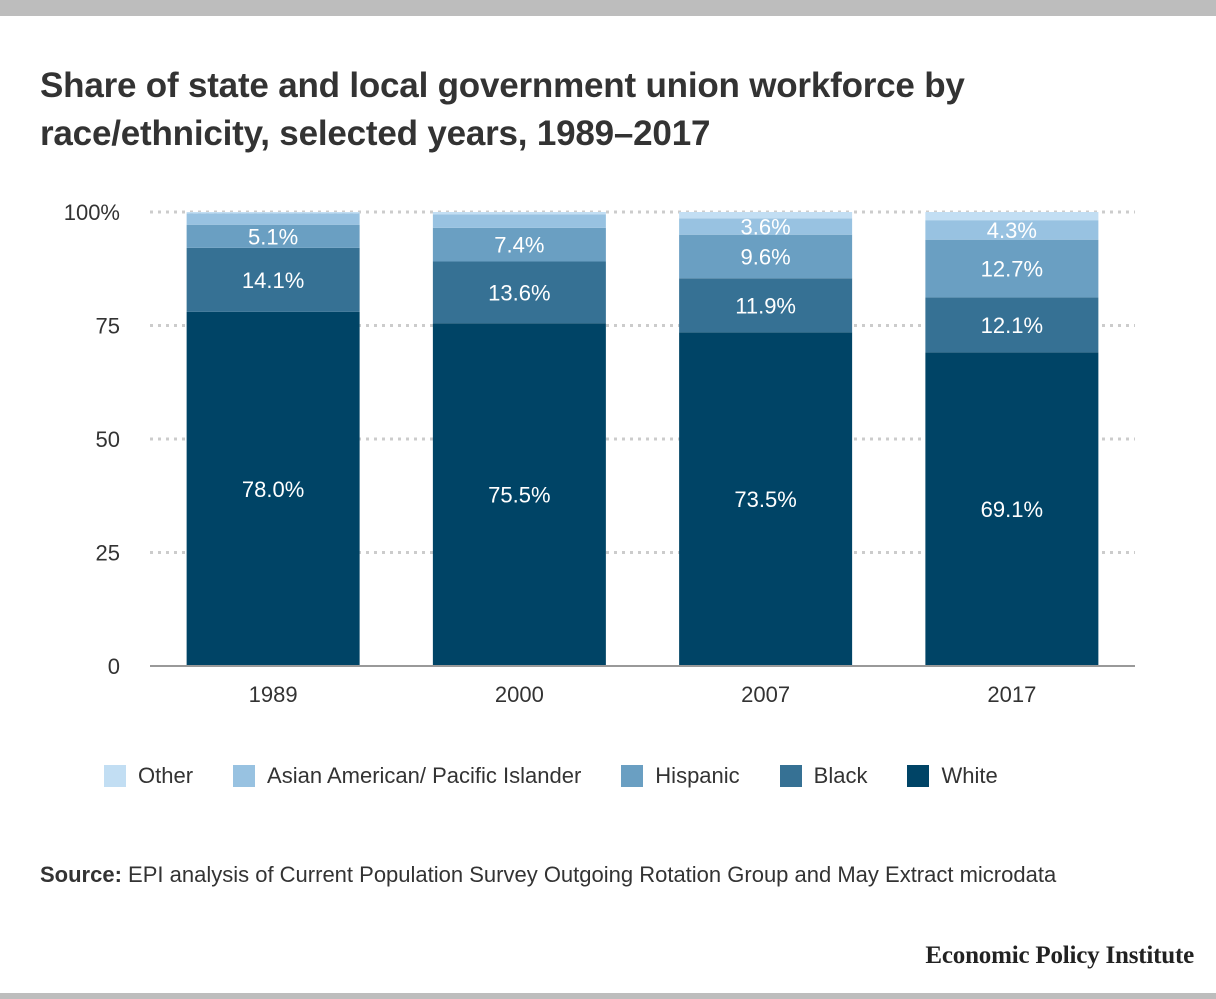 The image size is (1216, 999). I want to click on legend-swatch-hispanic, so click(632, 776).